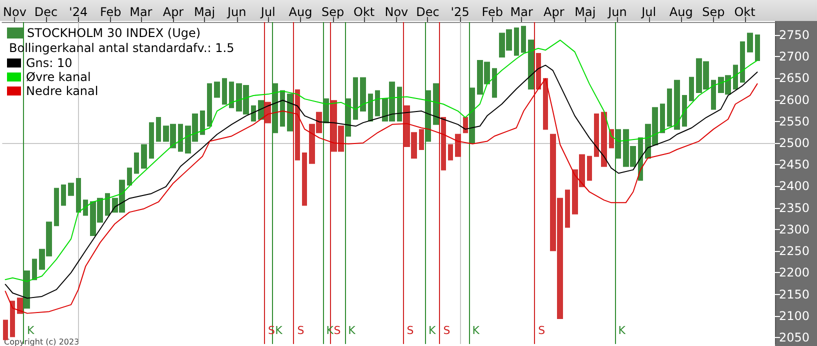 The image size is (817, 346). What do you see at coordinates (460, 12) in the screenshot?
I see `x-tick-label: '25` at bounding box center [460, 12].